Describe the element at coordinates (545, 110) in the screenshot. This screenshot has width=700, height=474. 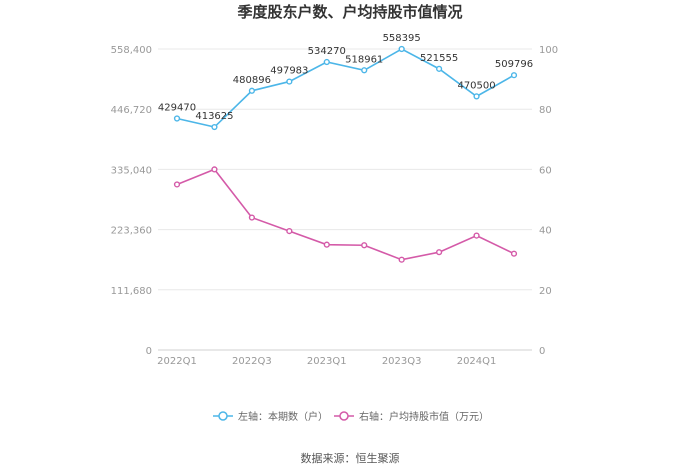
I see `right-tick-label: 80` at that location.